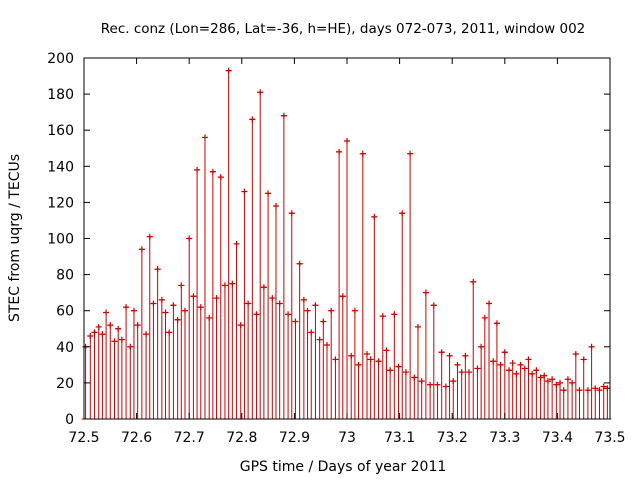 This screenshot has width=640, height=480. Describe the element at coordinates (69, 420) in the screenshot. I see `y-tick-label: 0` at that location.